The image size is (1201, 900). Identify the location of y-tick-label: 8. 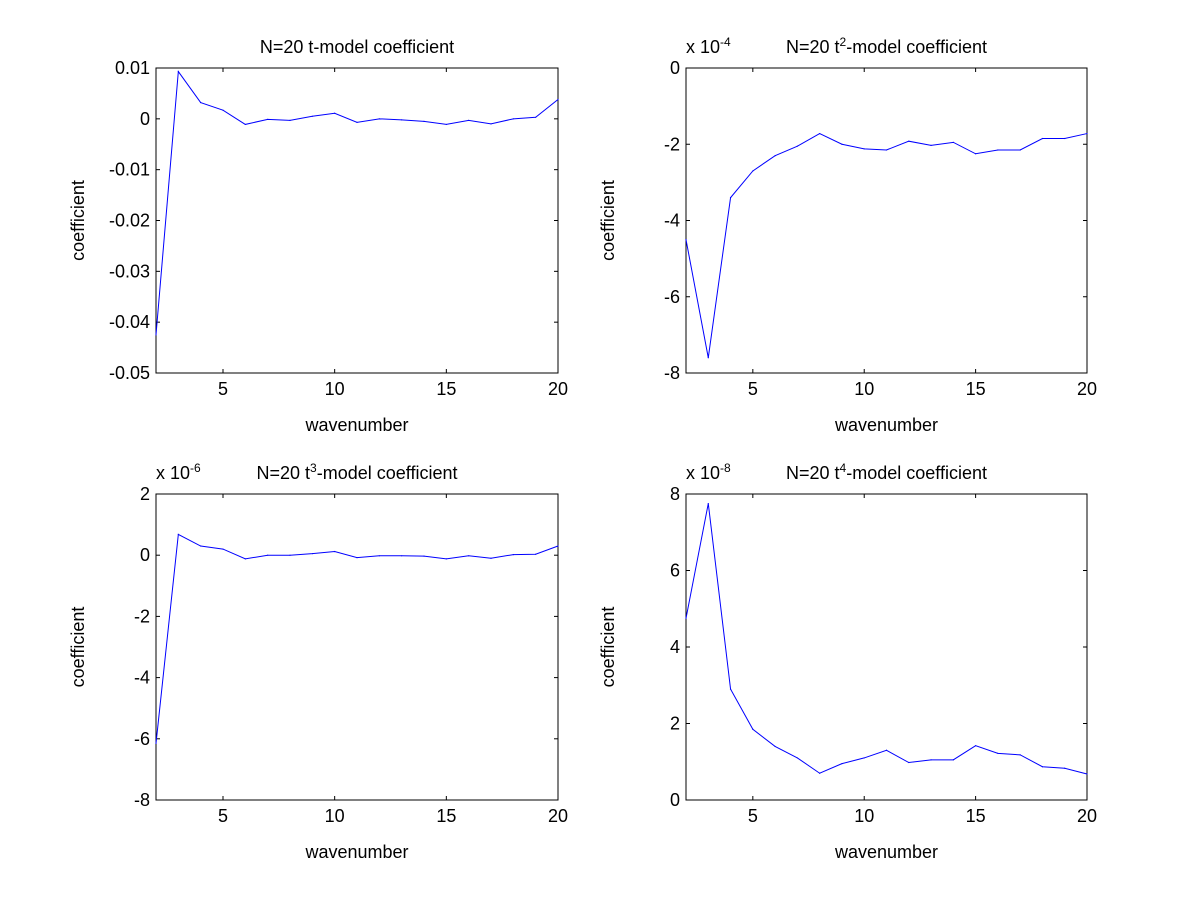
(675, 494).